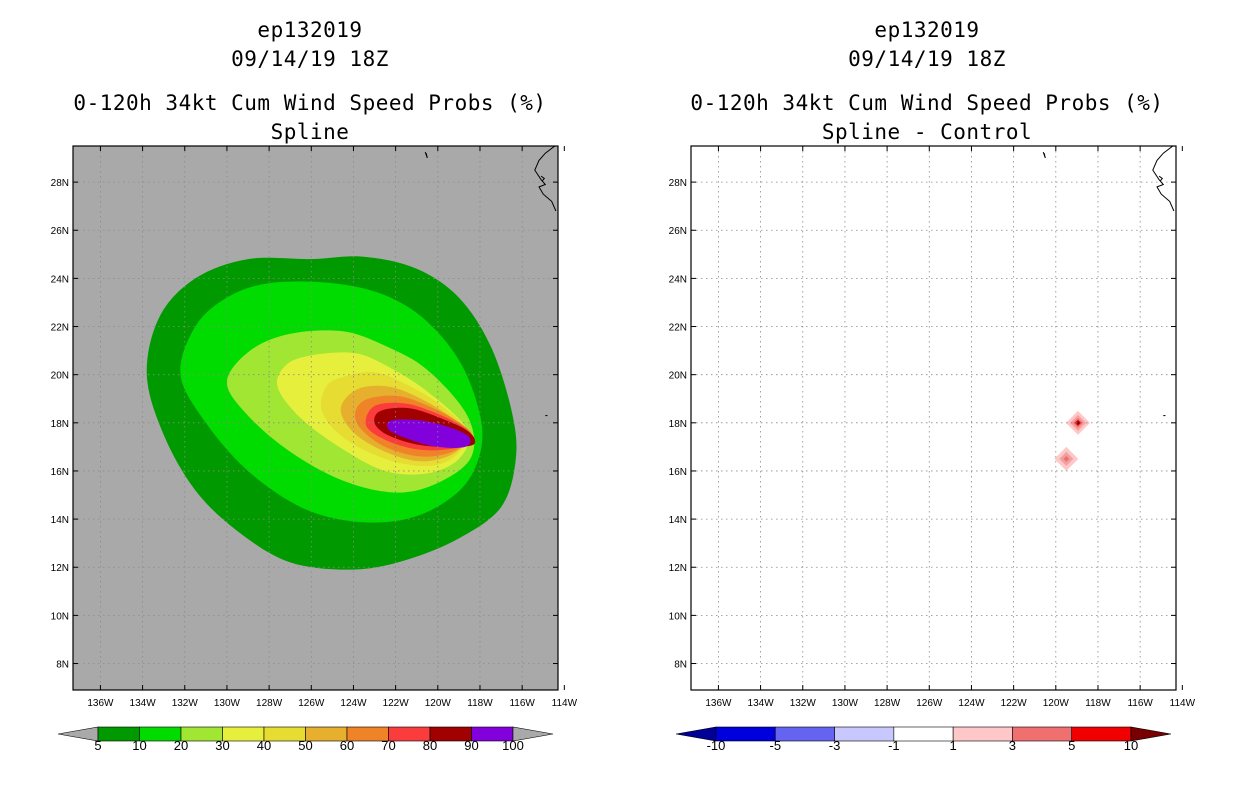 Image resolution: width=1236 pixels, height=800 pixels. Describe the element at coordinates (78, 734) in the screenshot. I see `colorbar-under-triangle` at that location.